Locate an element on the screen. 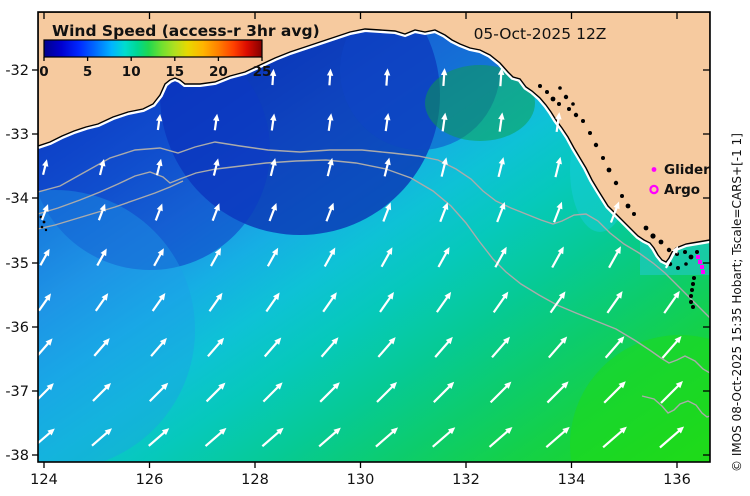 This screenshot has width=750, height=496. argo-label: Argo is located at coordinates (682, 190).